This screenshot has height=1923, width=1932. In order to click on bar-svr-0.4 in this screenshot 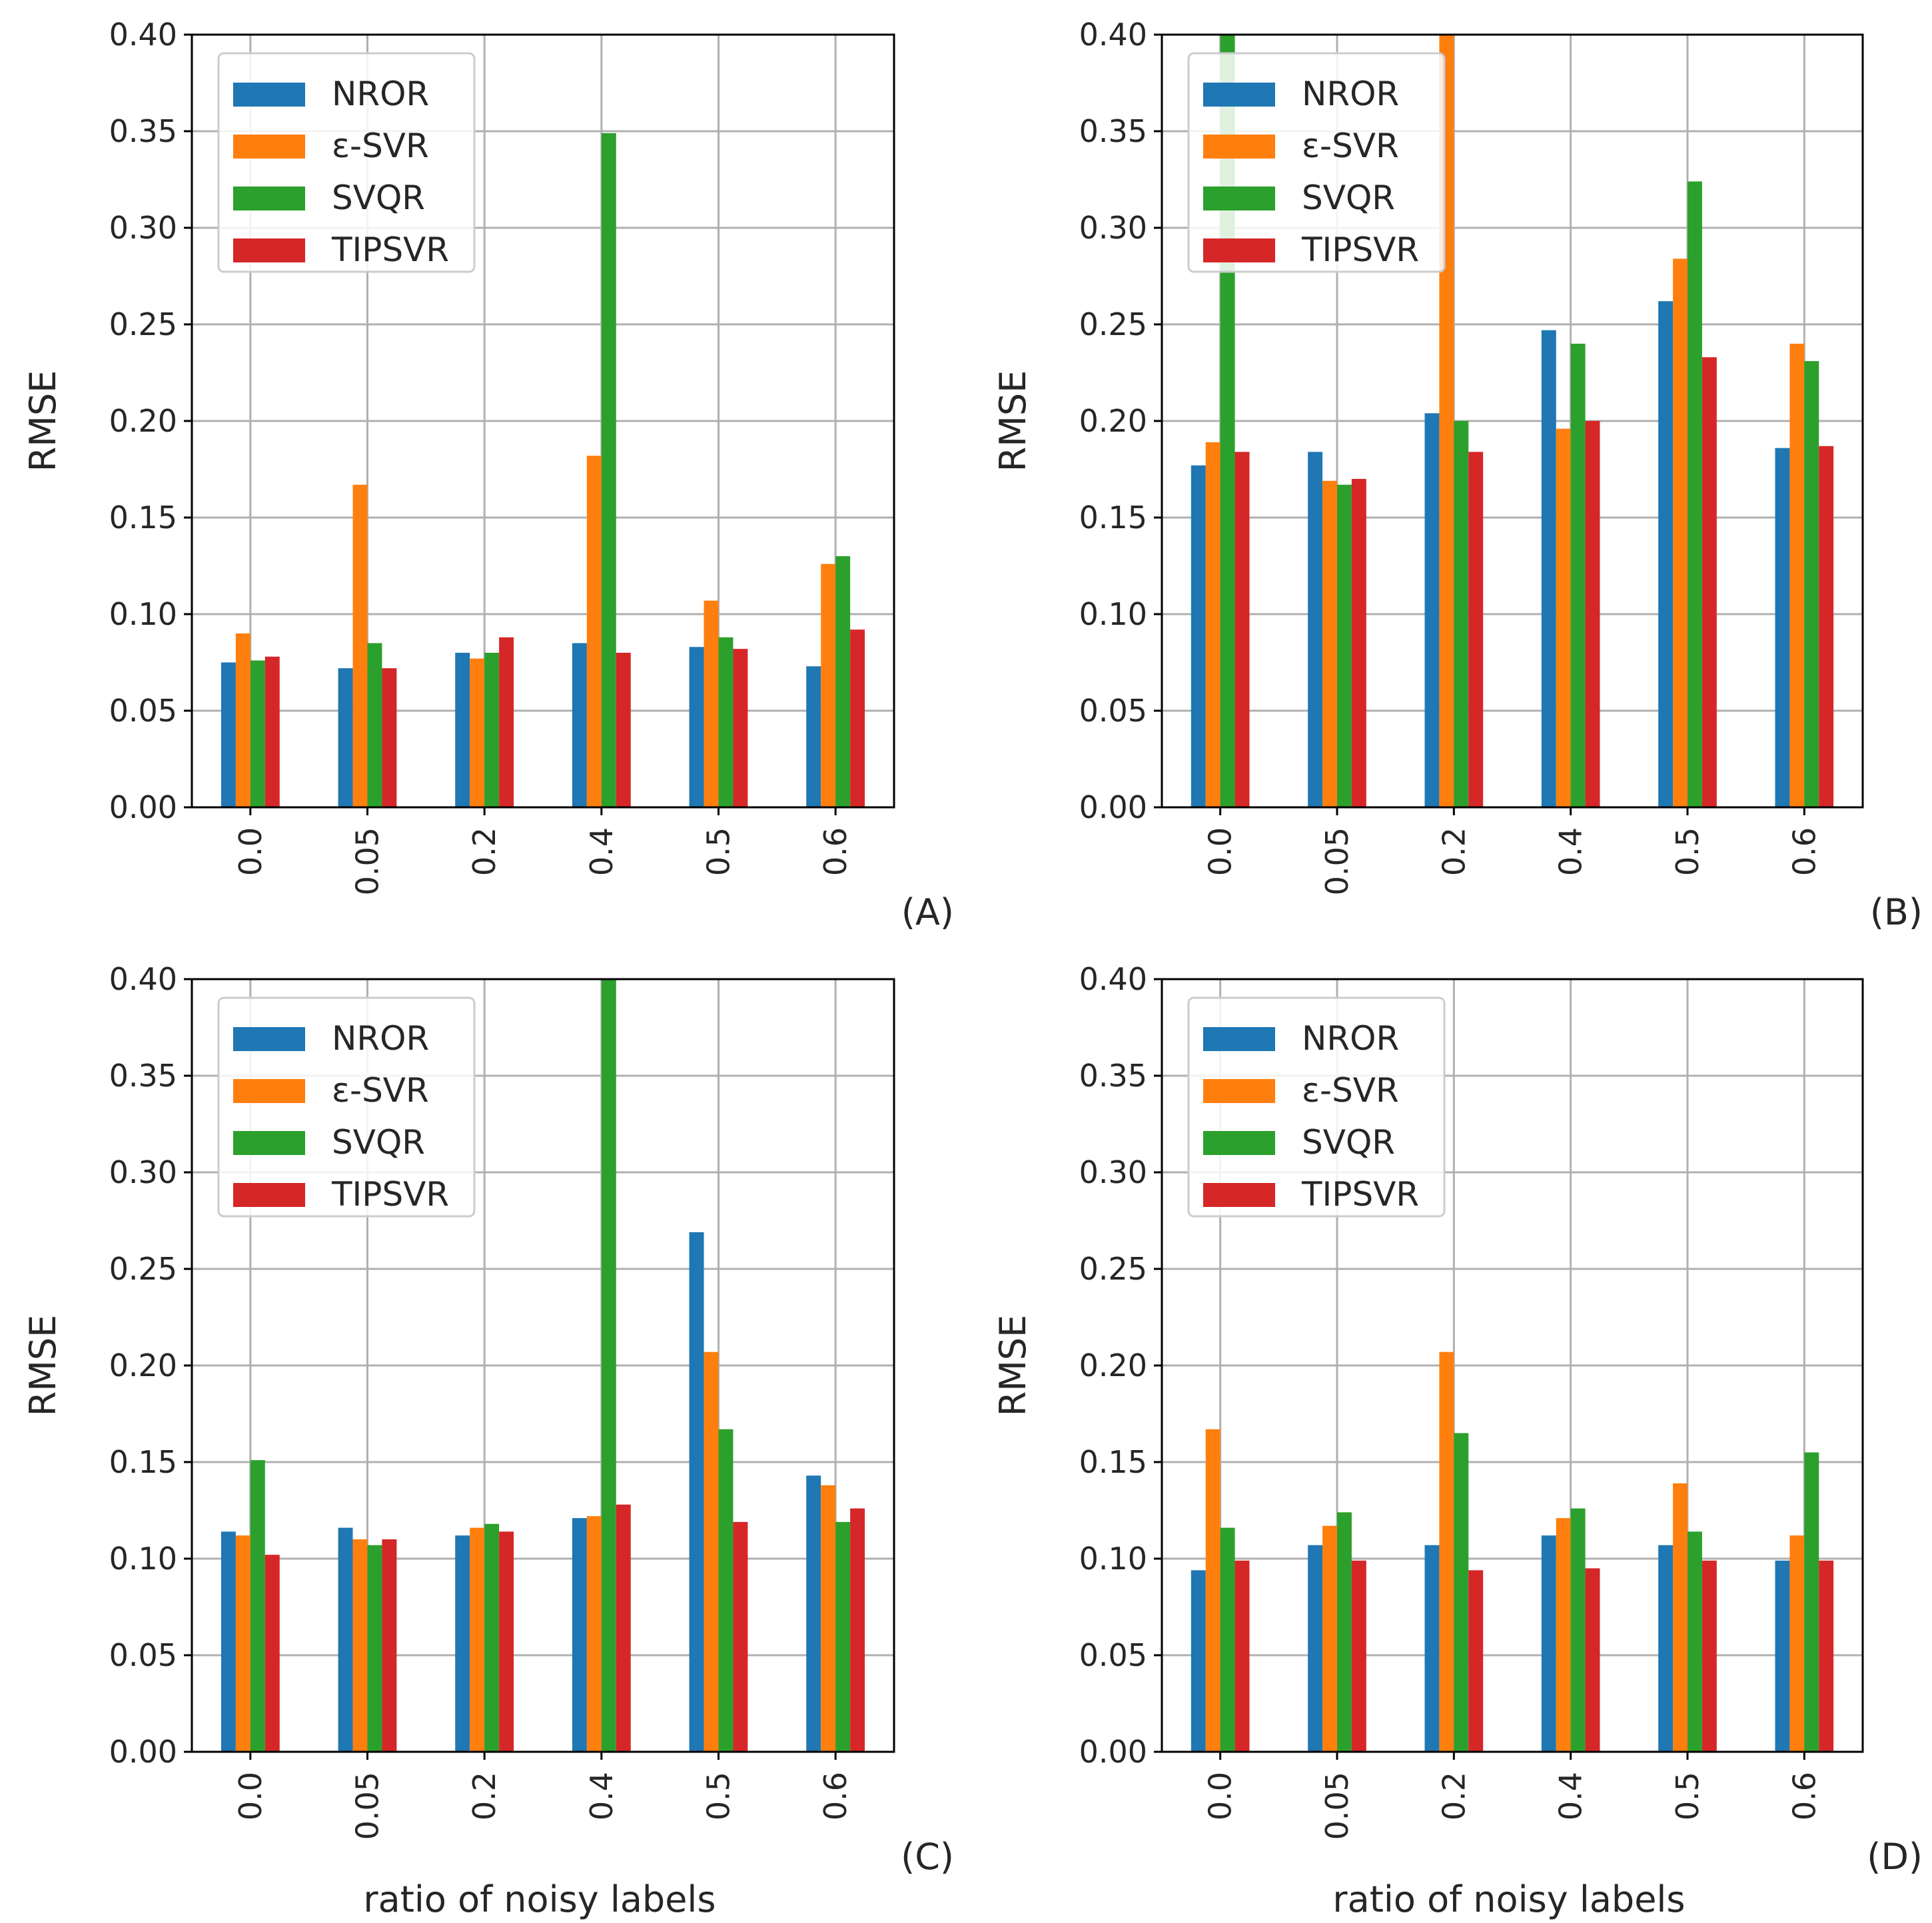, I will do `click(594, 631)`.